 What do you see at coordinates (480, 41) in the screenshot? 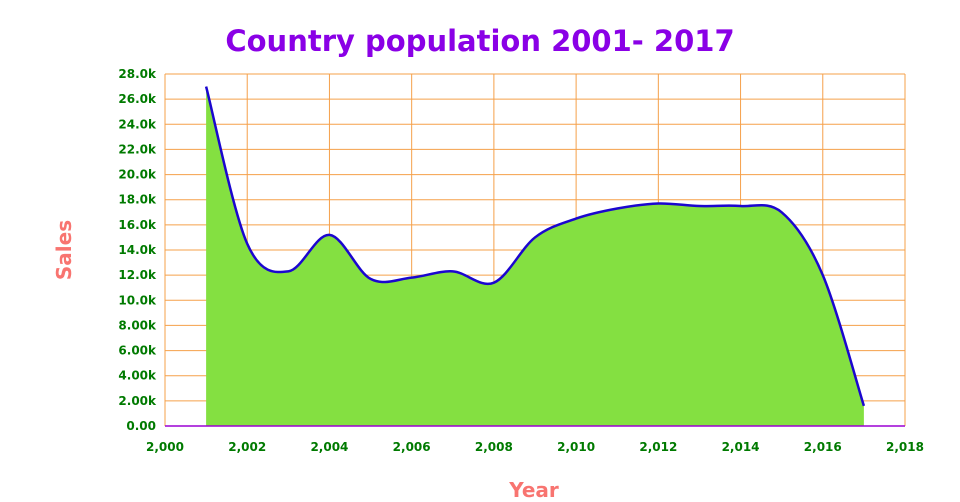
I see `chart-title: Country population 2001- 2017` at bounding box center [480, 41].